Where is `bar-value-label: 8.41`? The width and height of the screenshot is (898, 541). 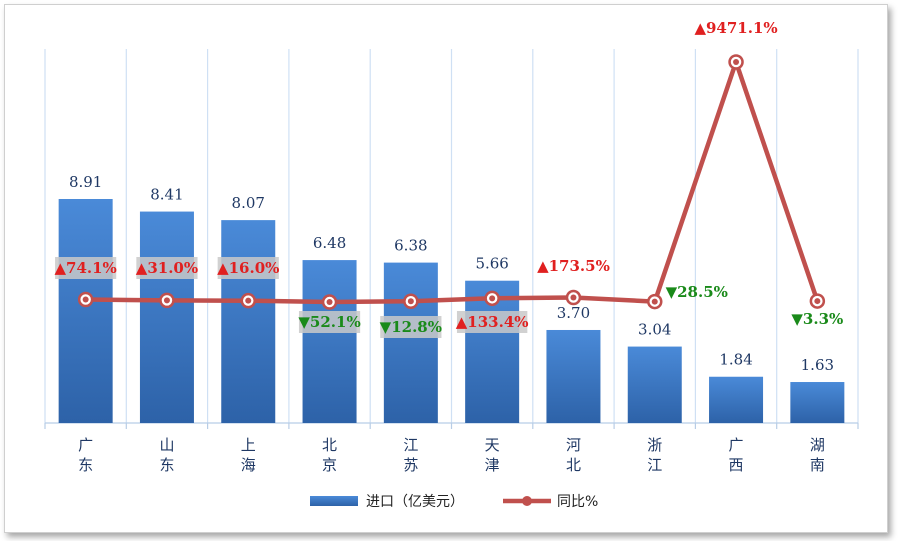 bar-value-label: 8.41 is located at coordinates (166, 195).